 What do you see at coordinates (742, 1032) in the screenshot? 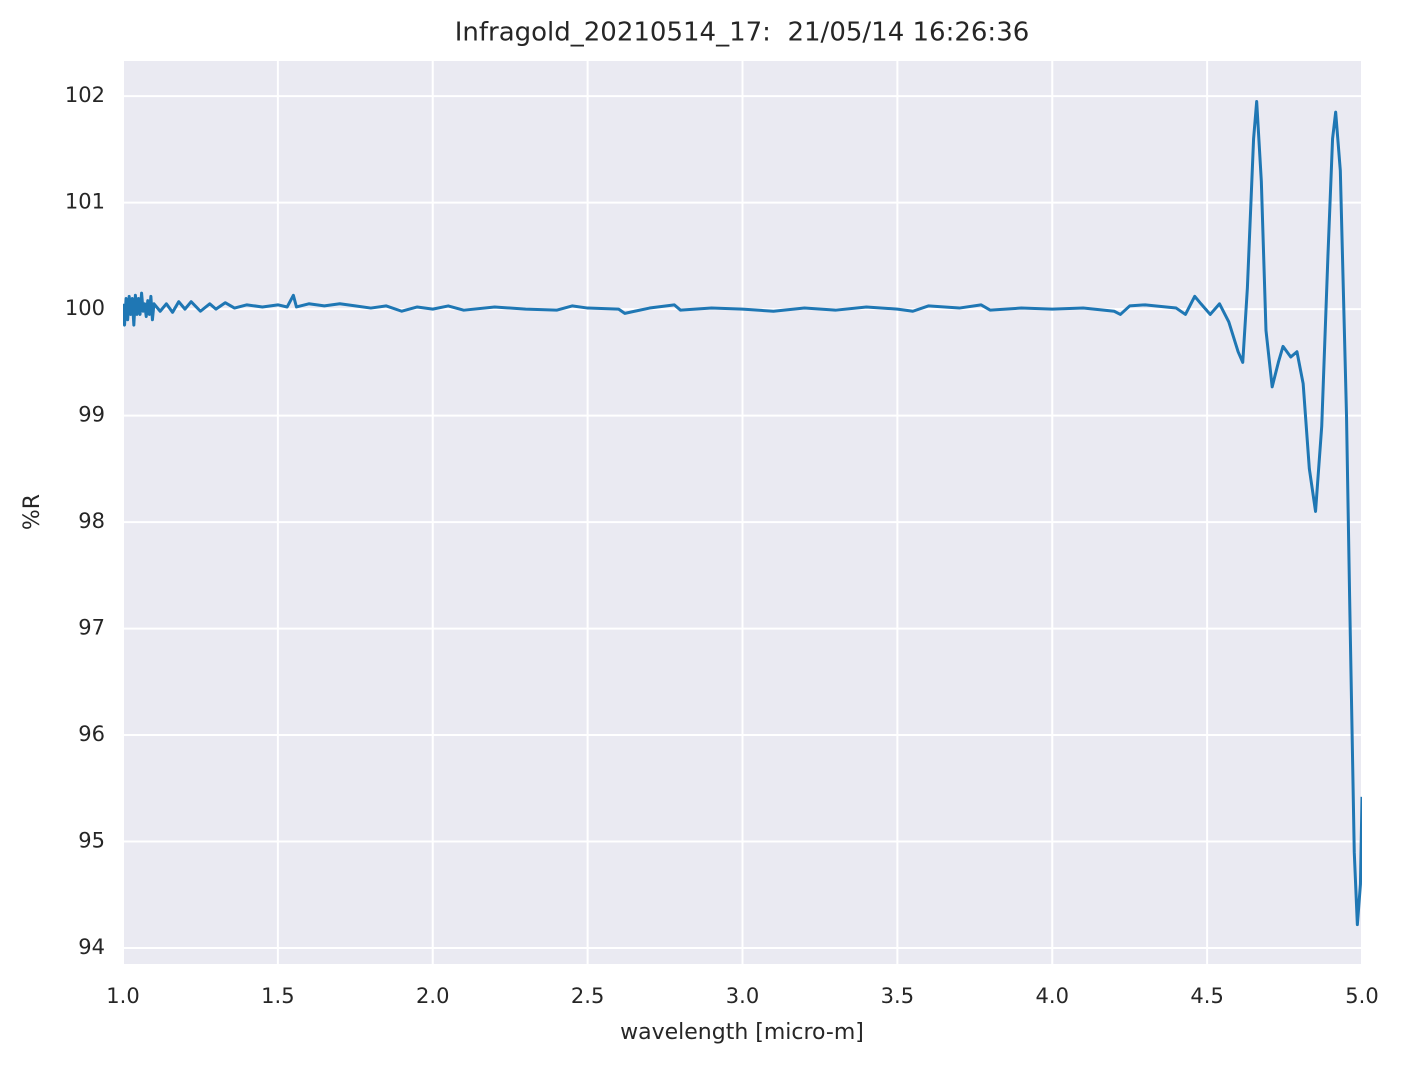
I see `x-axis-label: wavelength [micro-m]` at bounding box center [742, 1032].